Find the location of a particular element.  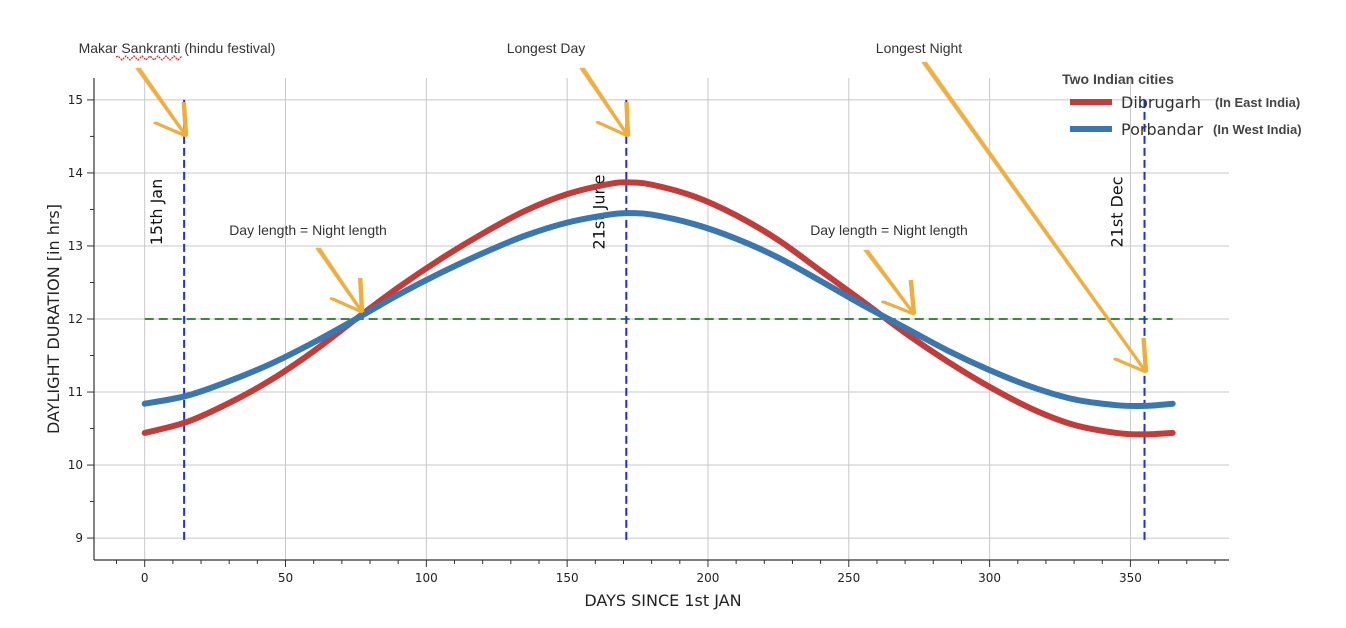

y-tick-label: 14 is located at coordinates (75, 173).